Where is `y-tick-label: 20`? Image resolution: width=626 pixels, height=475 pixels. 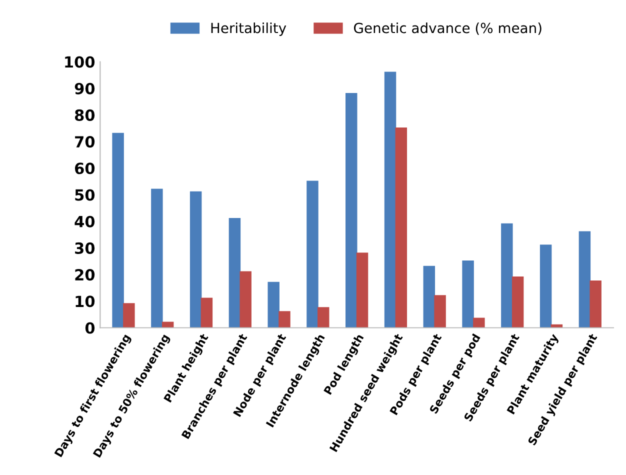 y-tick-label: 20 is located at coordinates (85, 275).